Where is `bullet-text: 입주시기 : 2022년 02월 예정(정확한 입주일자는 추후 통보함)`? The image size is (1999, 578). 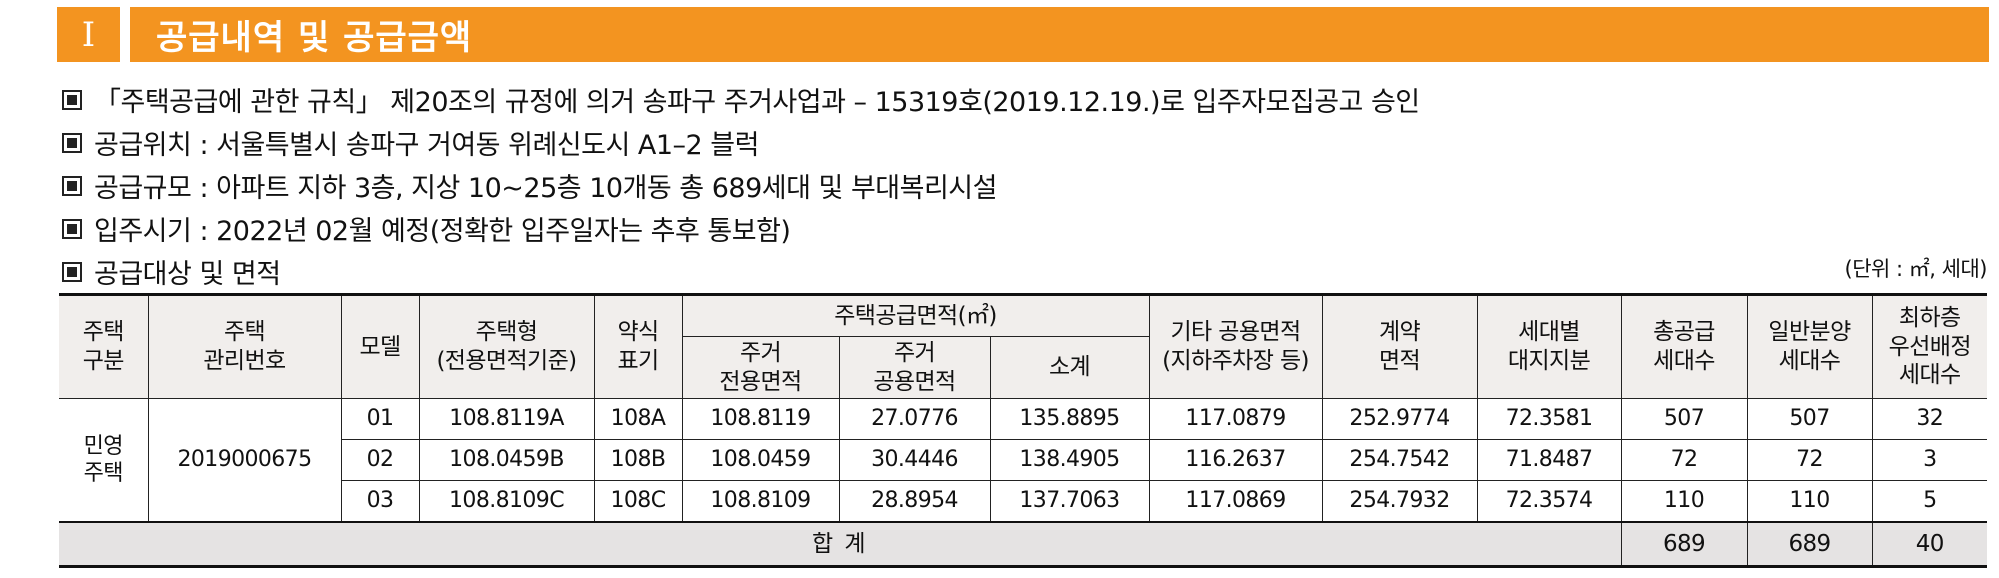
bullet-text: 입주시기 : 2022년 02월 예정(정확한 입주일자는 추후 통보함) is located at coordinates (442, 231).